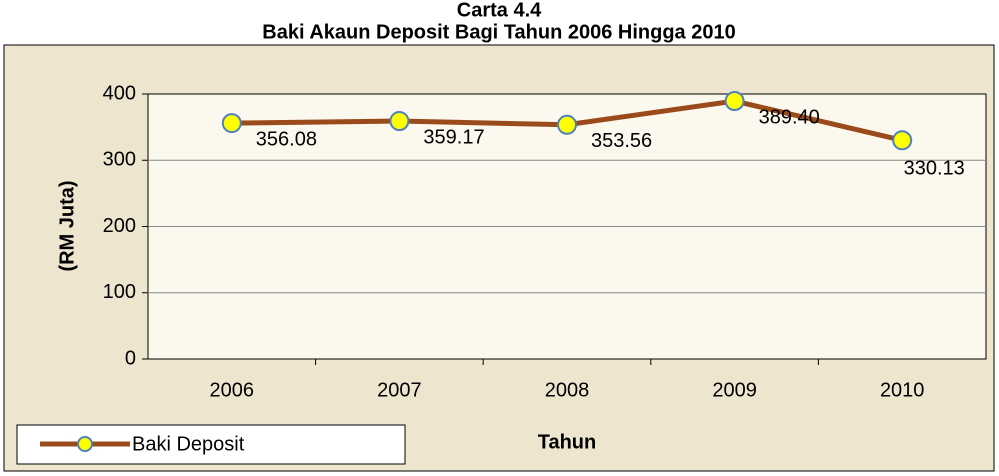 This screenshot has width=999, height=476. What do you see at coordinates (119, 226) in the screenshot?
I see `y-tick-label: 200` at bounding box center [119, 226].